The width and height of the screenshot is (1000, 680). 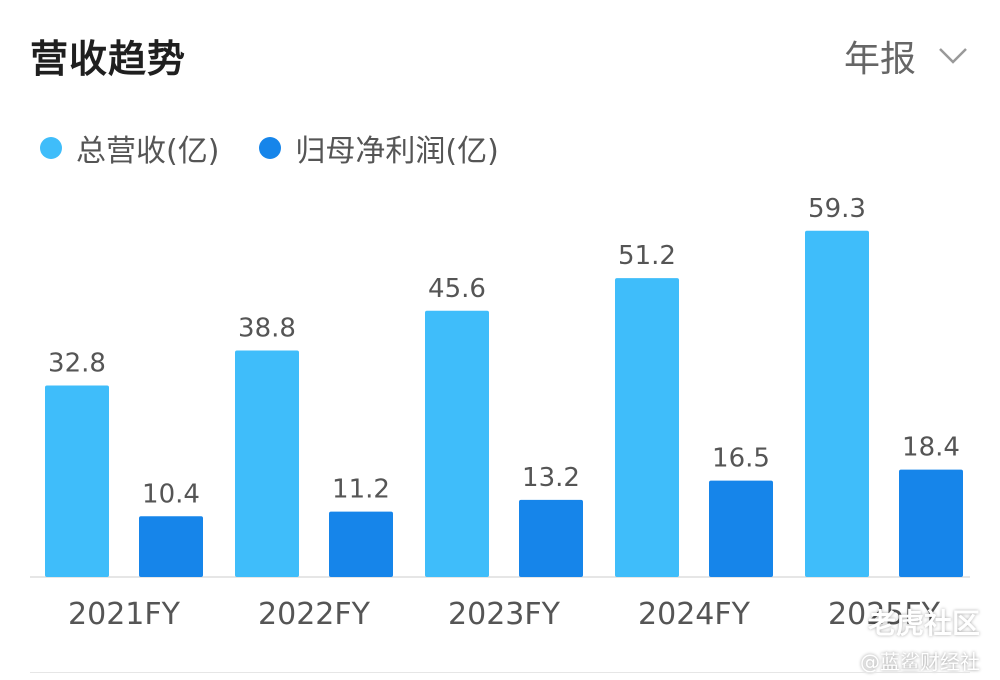 I want to click on x-tick-label-2024FY: 2024FY, so click(x=694, y=614).